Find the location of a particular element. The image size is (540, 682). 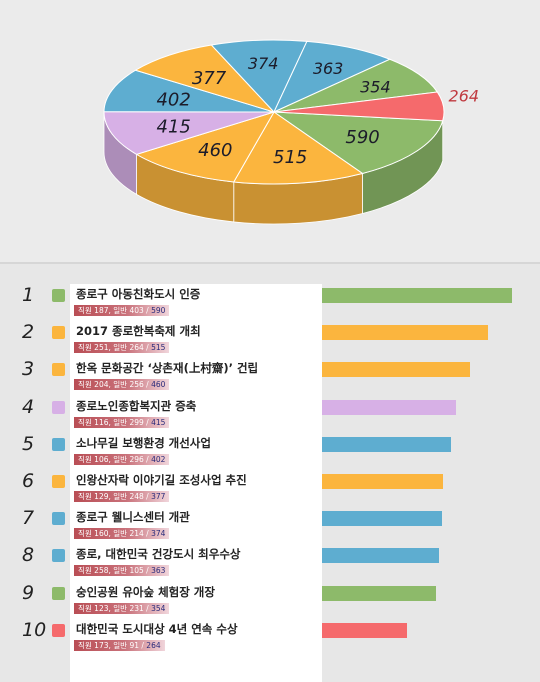

vote-breakdown: 직원 106, 일반 296 / 402 is located at coordinates (122, 459).